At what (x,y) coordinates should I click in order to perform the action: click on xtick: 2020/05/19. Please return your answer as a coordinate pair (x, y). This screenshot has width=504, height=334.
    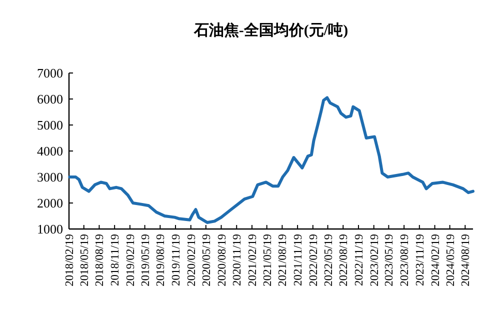
    Looking at the image, I should click on (206, 260).